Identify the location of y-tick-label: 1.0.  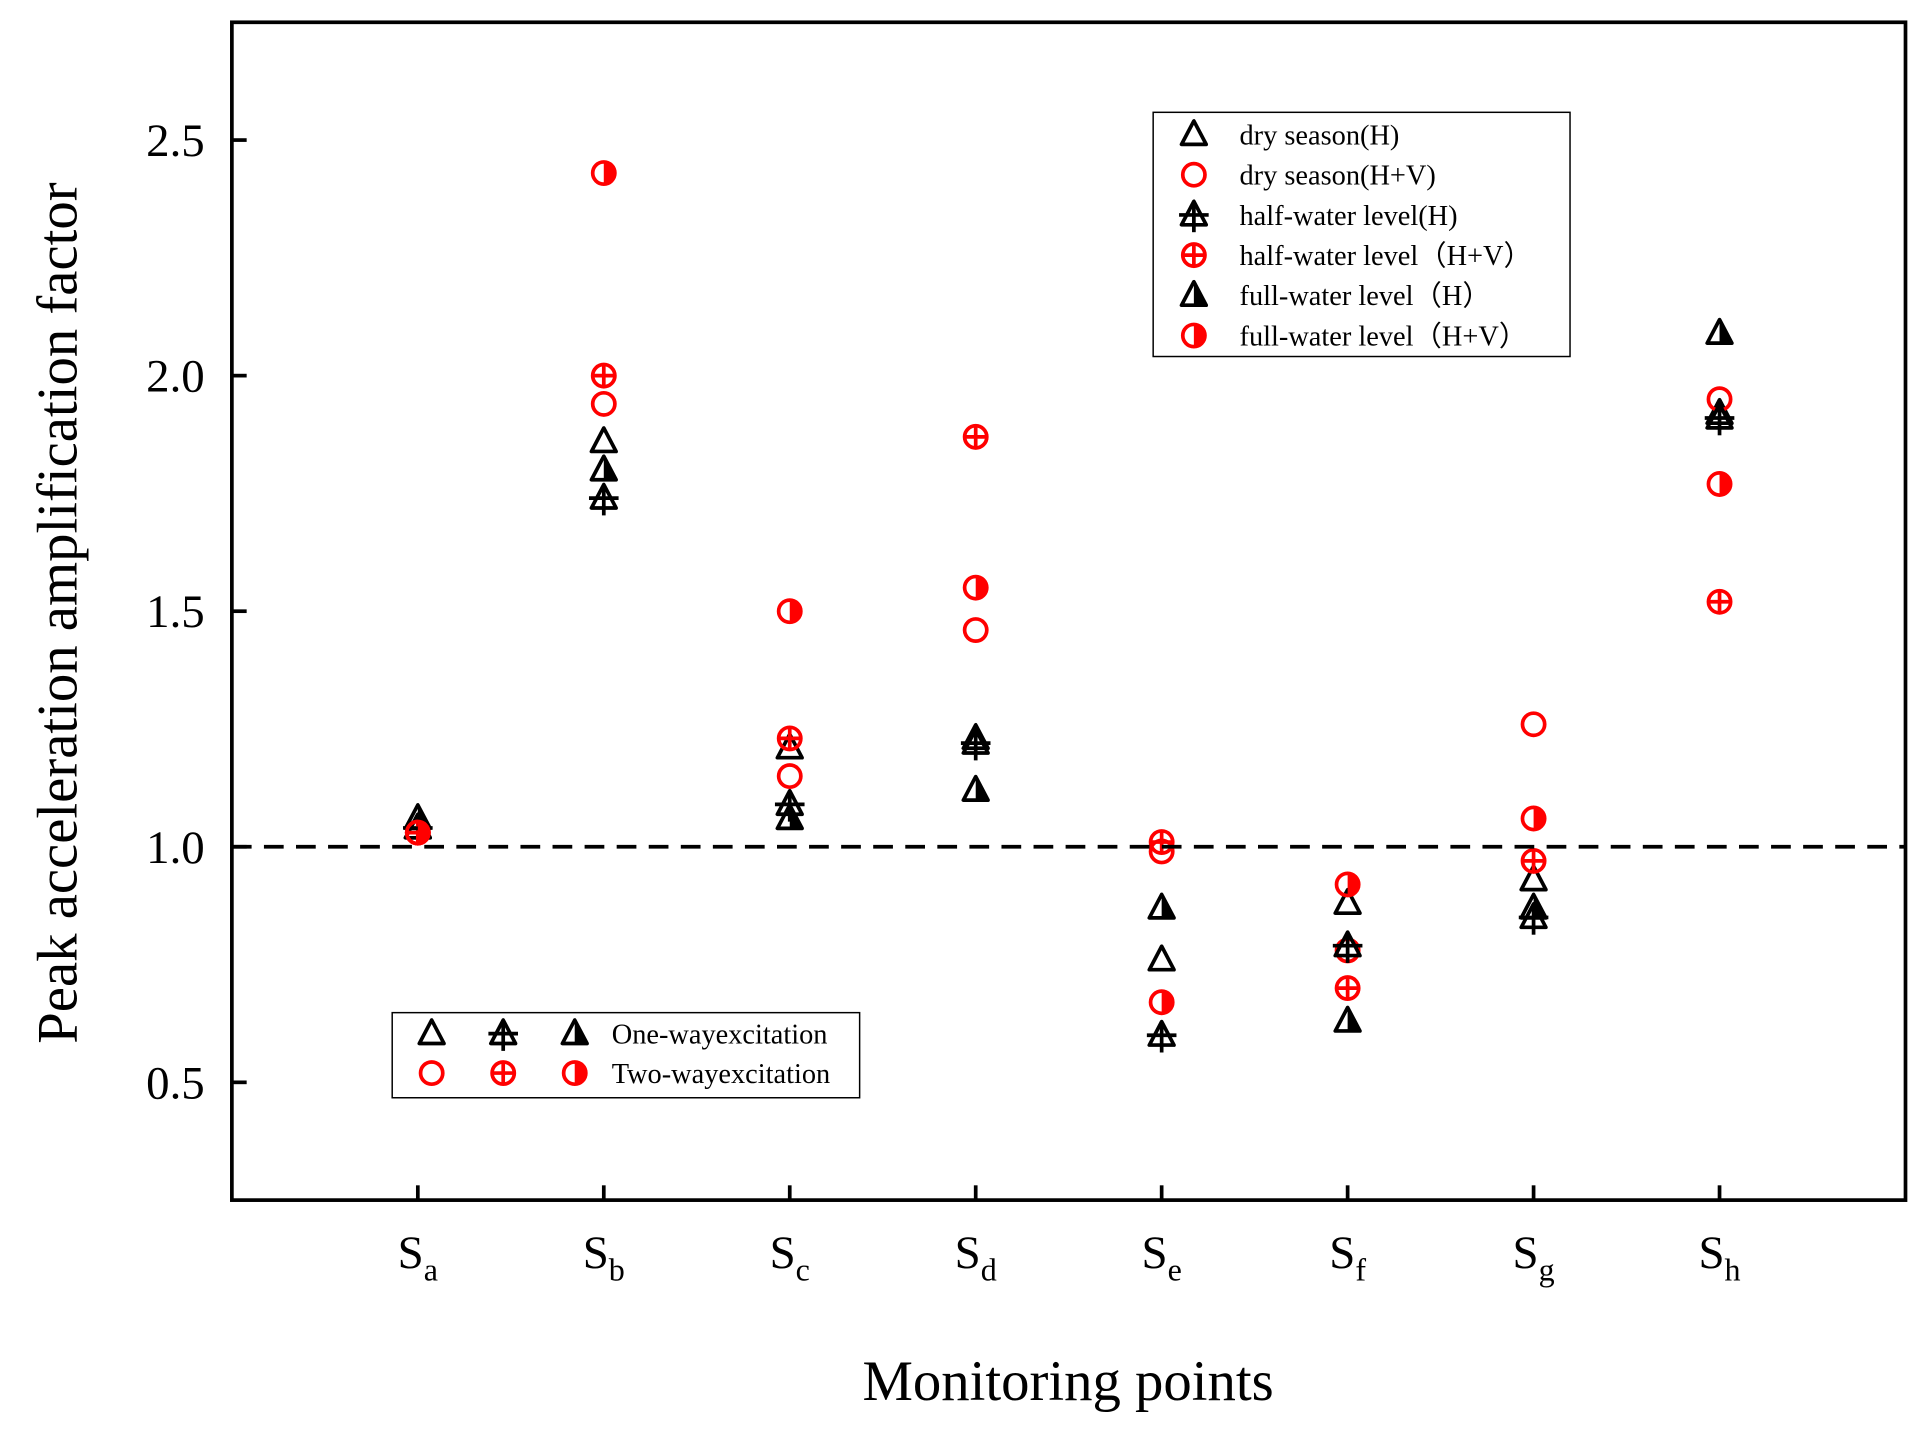
(175, 848).